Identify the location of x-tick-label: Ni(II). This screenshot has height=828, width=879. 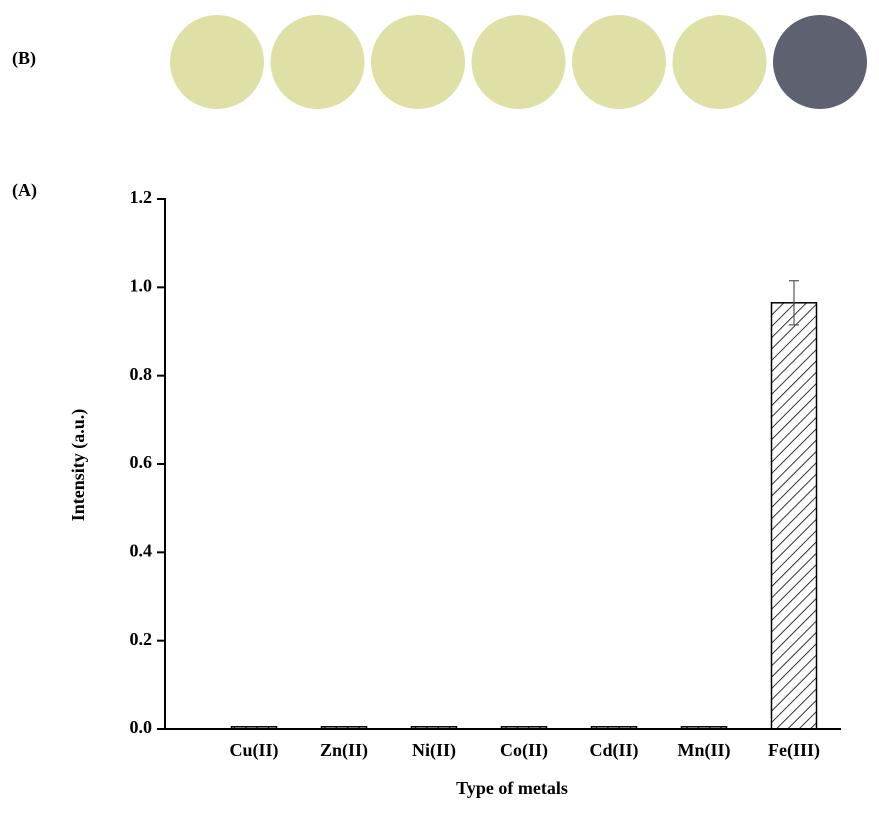
(434, 750).